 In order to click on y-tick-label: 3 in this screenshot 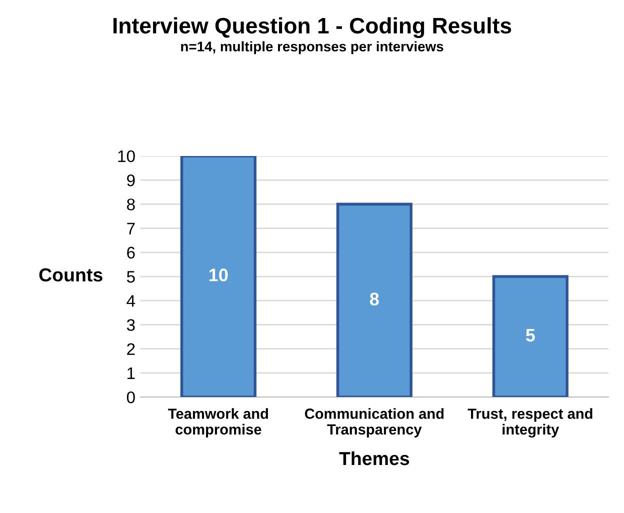, I will do `click(130, 325)`.